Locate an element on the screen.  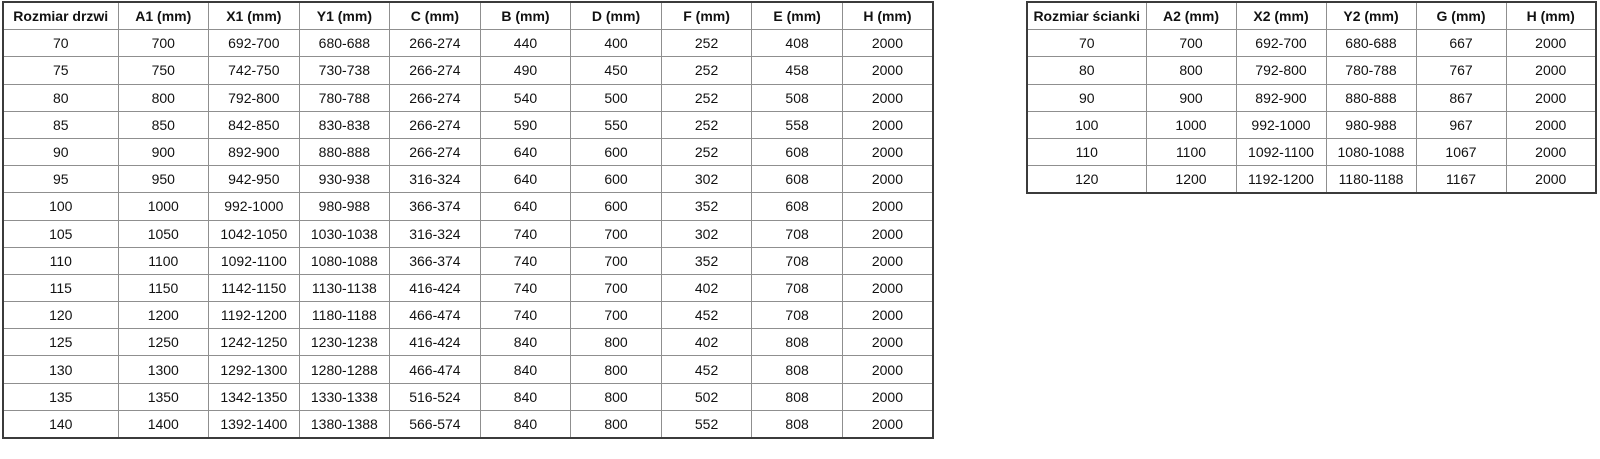
column-header: E (mm) is located at coordinates (797, 16).